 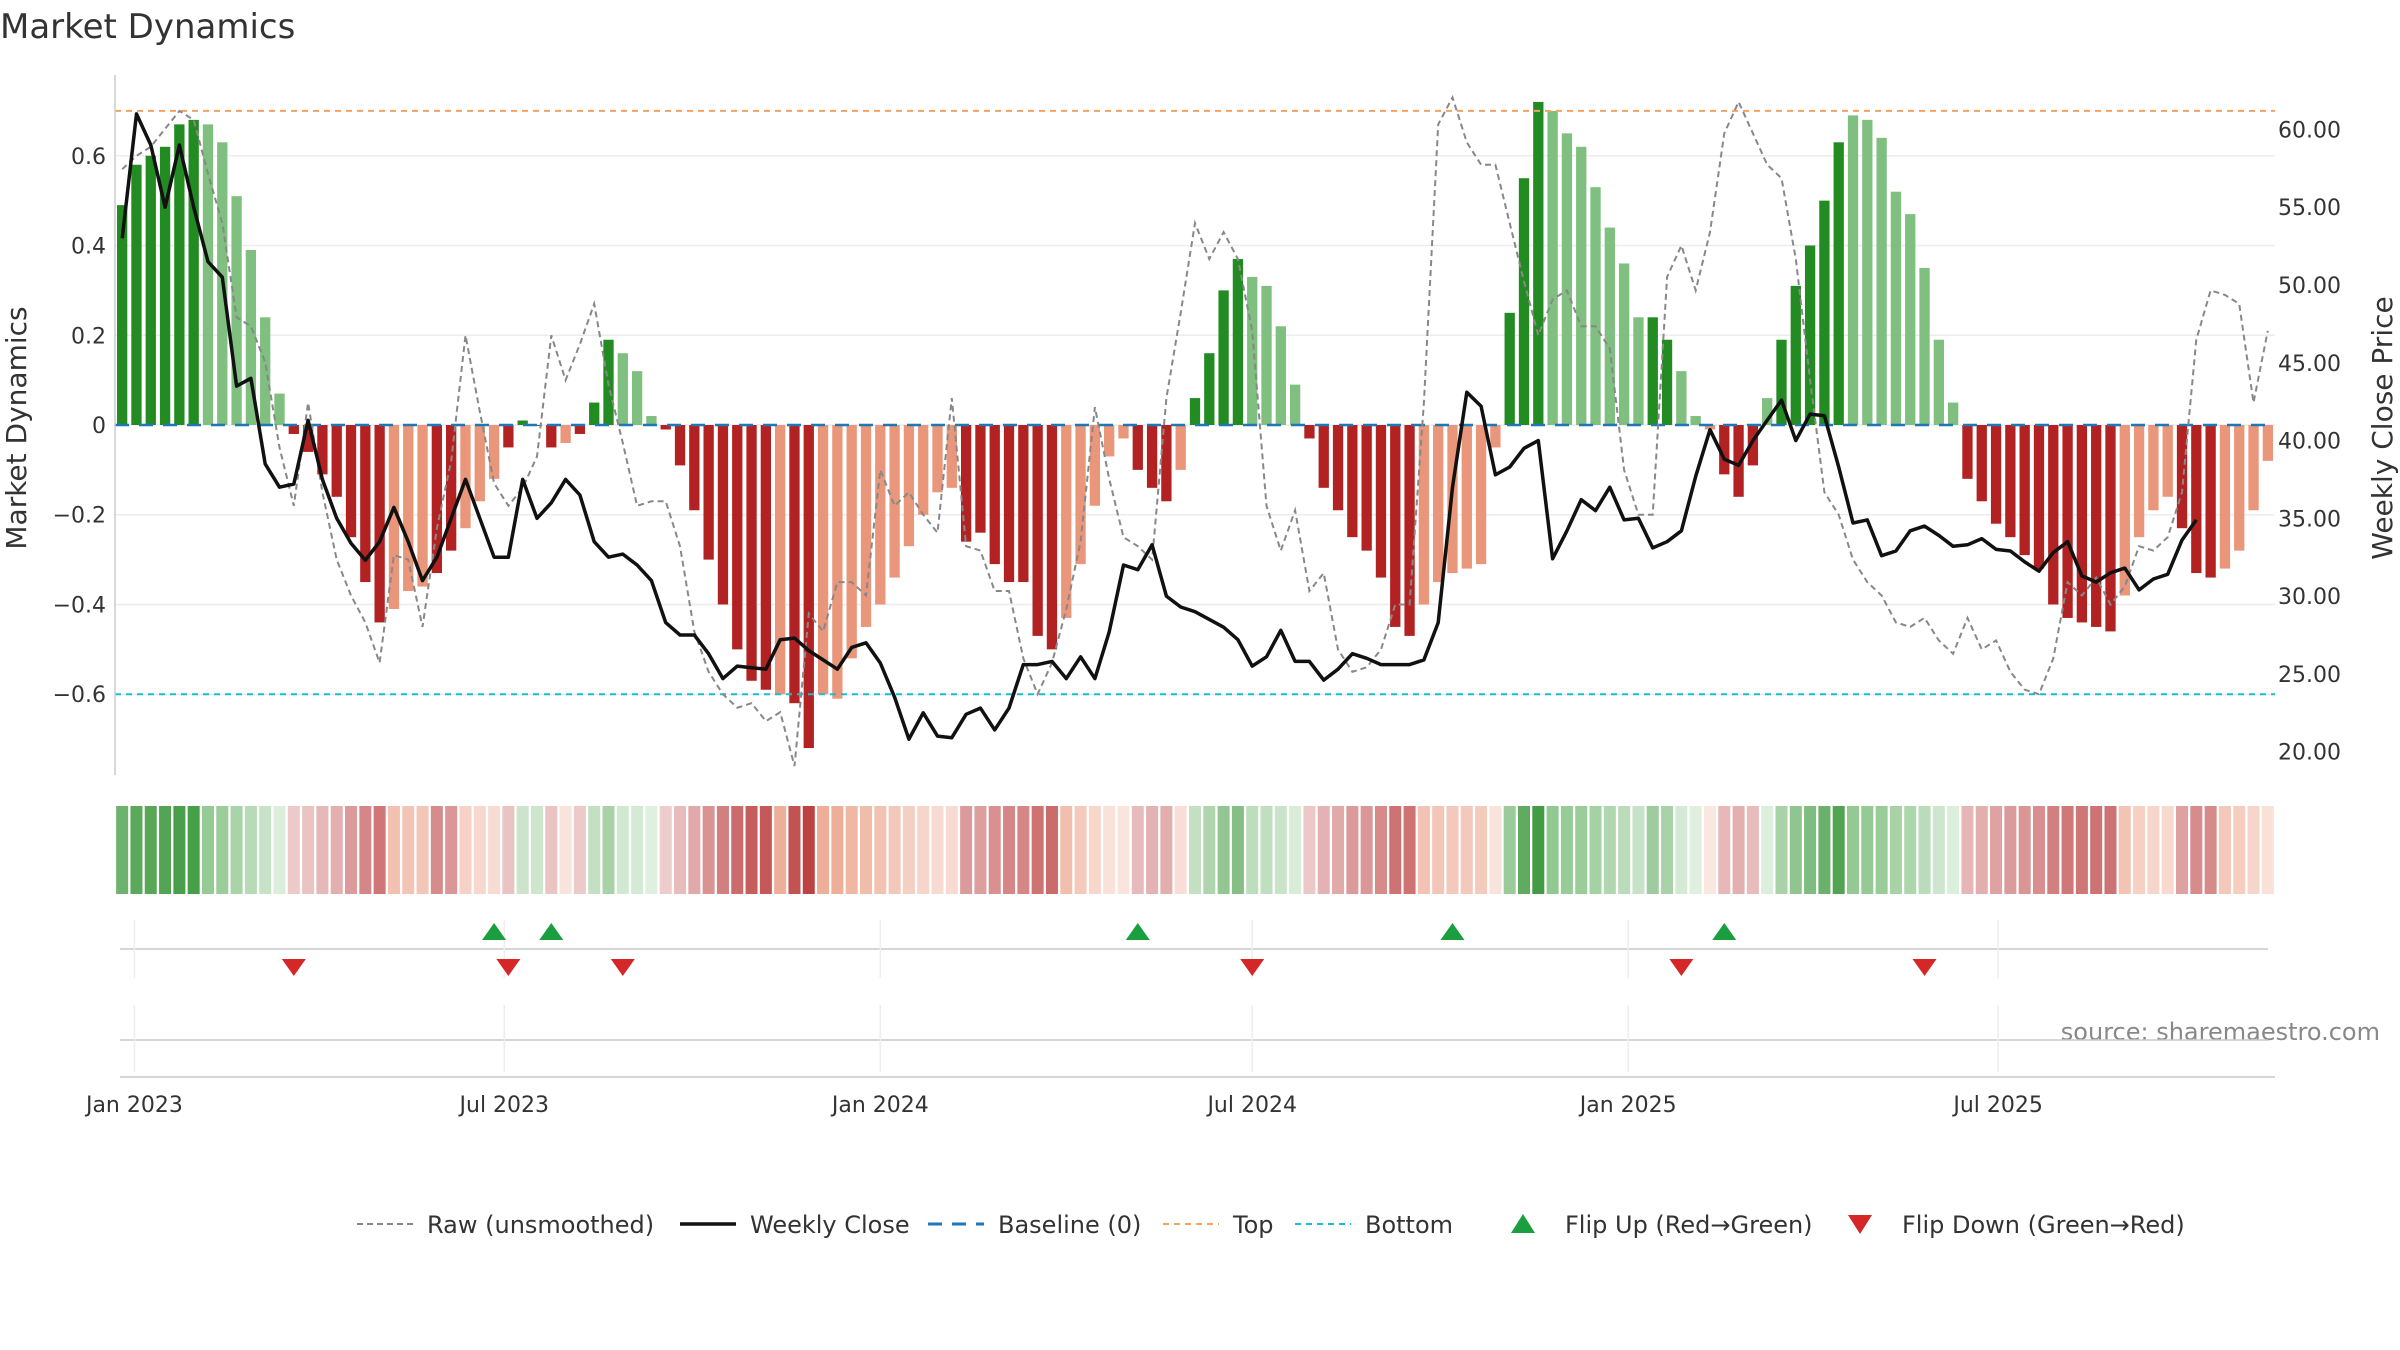 I want to click on legend-item-bottom: Bottom, so click(x=1374, y=1225).